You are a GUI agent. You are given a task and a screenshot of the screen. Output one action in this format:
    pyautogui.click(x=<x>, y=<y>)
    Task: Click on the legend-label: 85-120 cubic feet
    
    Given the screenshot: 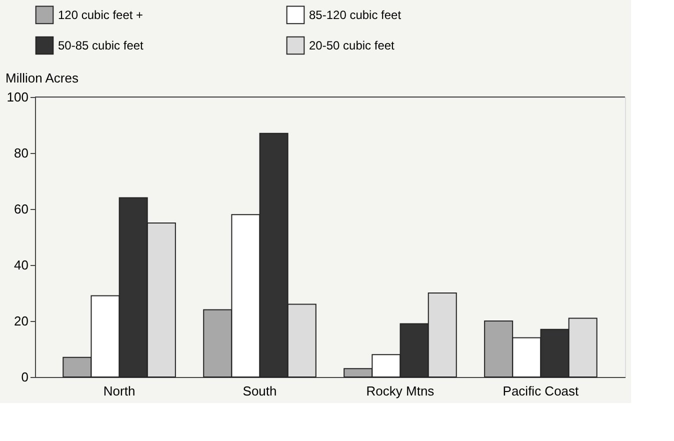 What is the action you would take?
    pyautogui.click(x=355, y=15)
    